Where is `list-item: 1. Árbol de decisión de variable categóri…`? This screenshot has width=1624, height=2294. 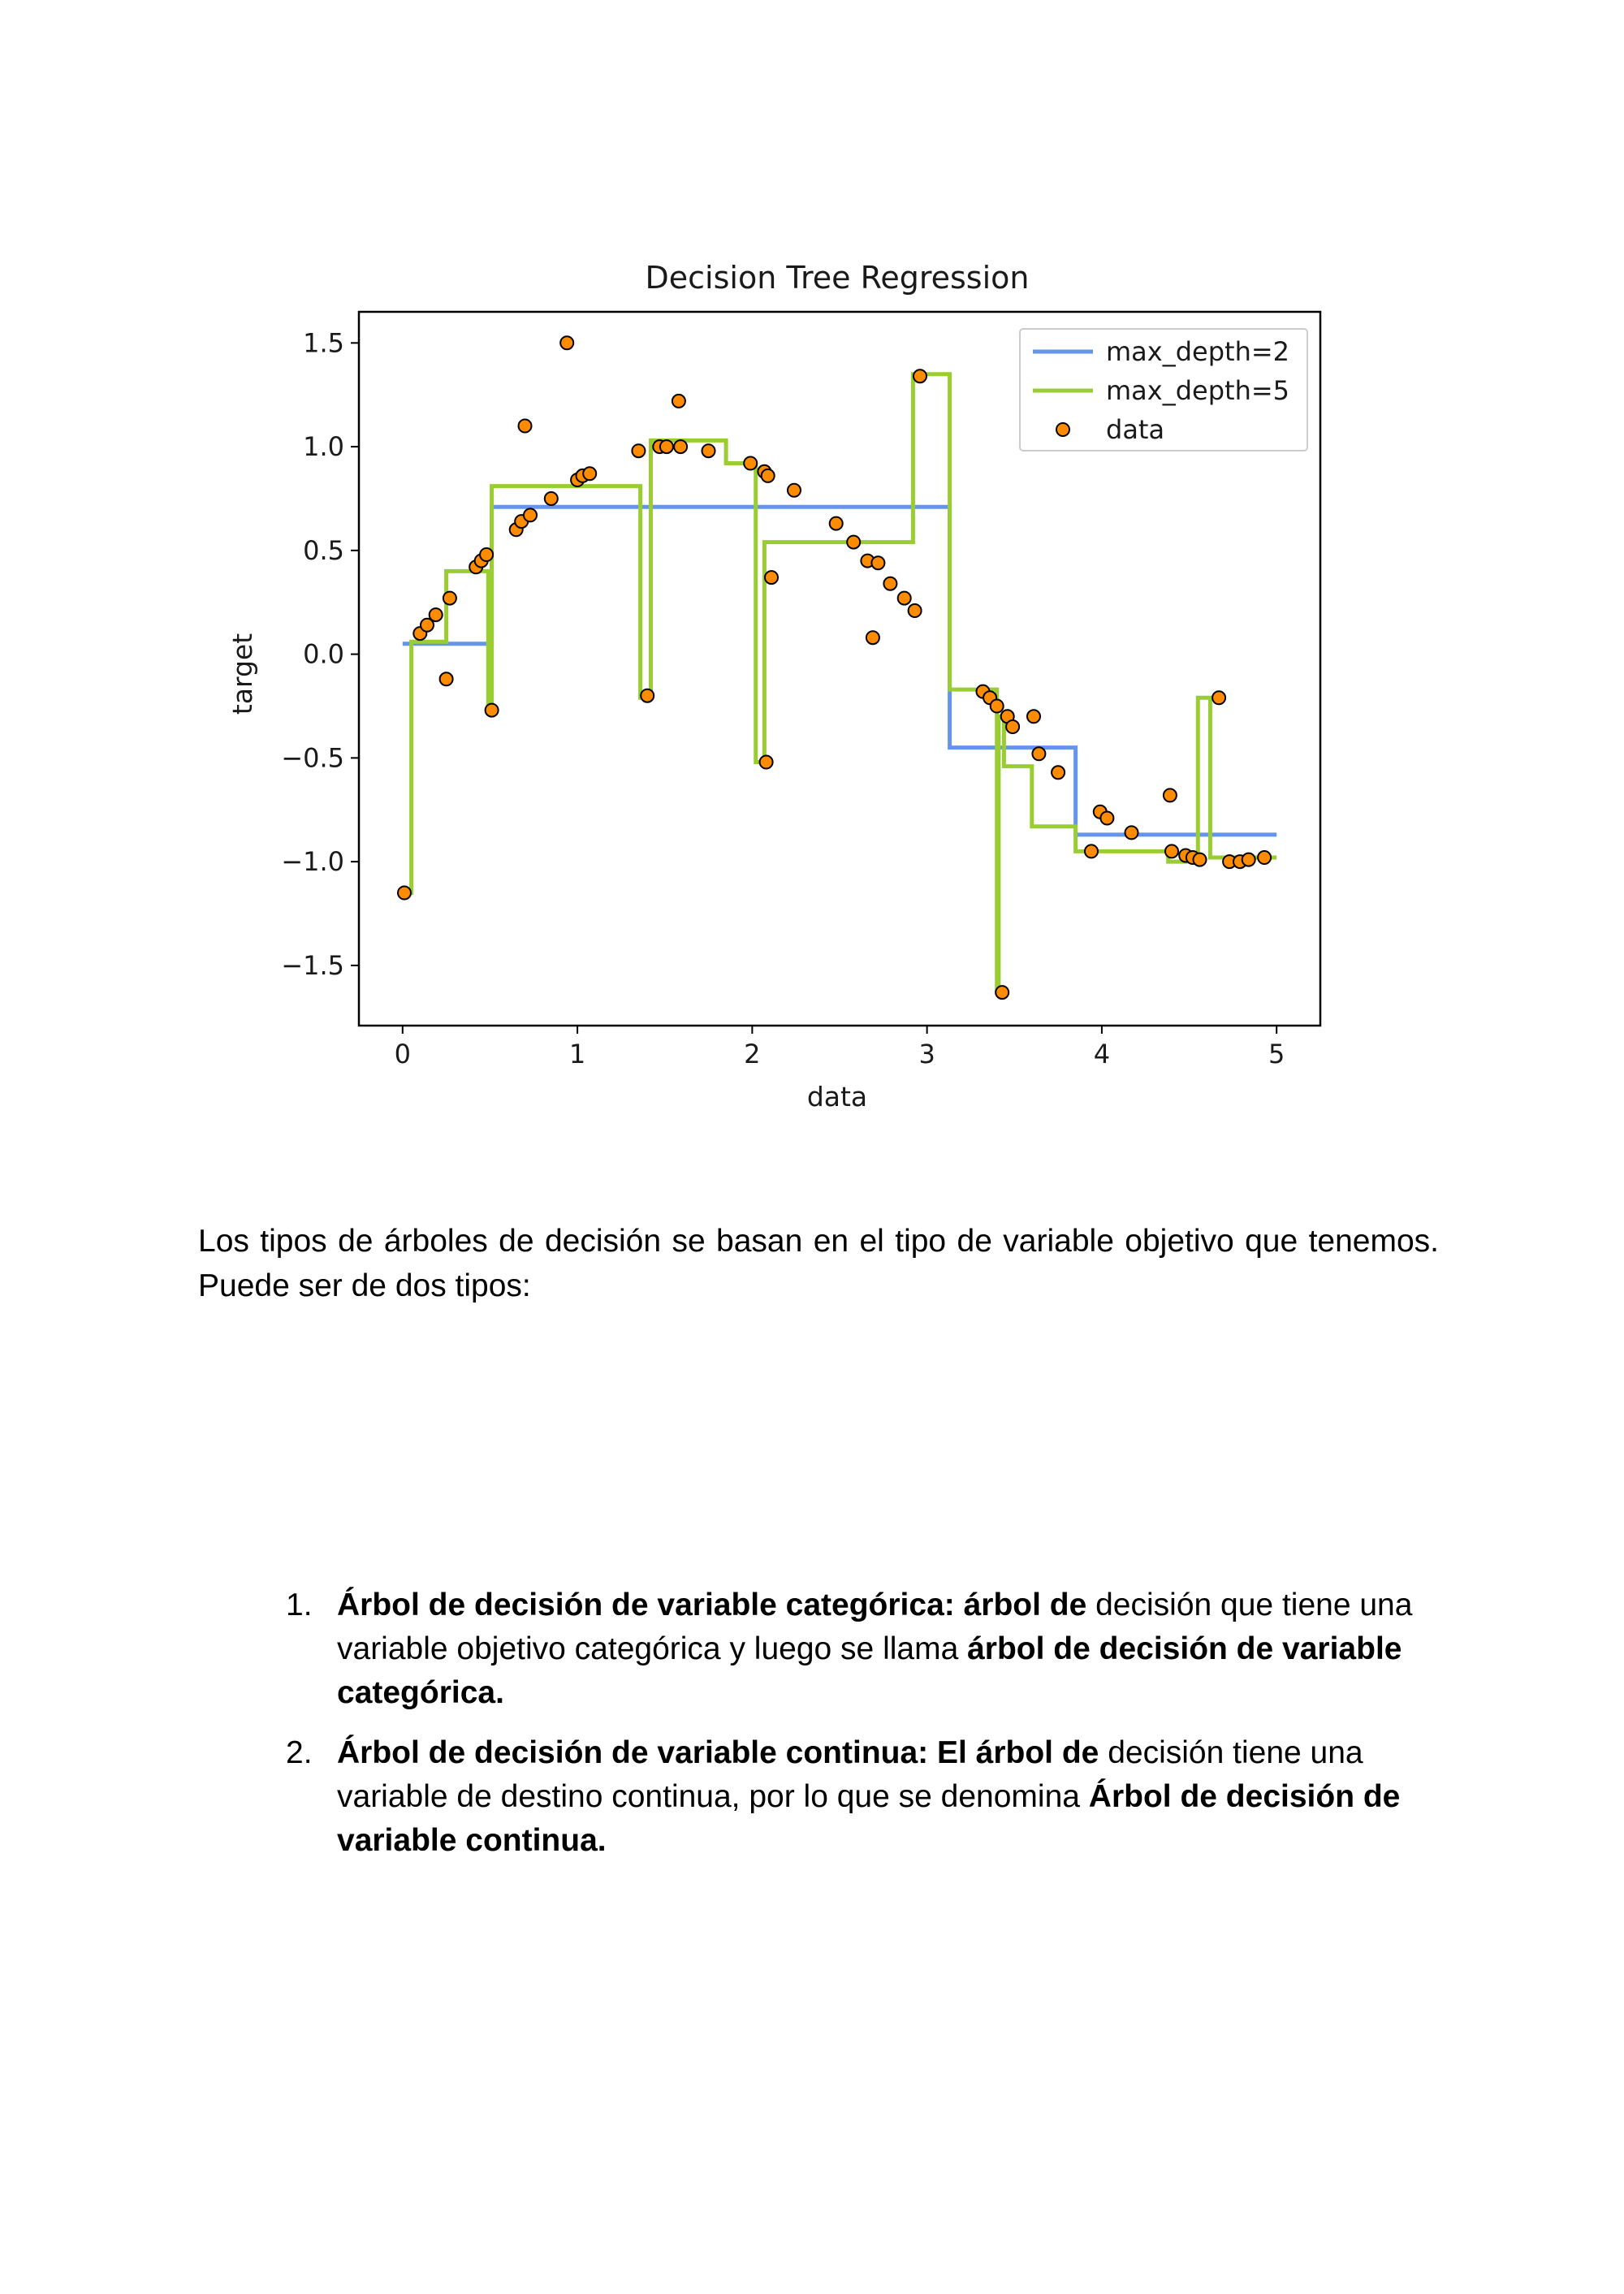
list-item: 1. Árbol de decisión de variable categóri… is located at coordinates (858, 1649).